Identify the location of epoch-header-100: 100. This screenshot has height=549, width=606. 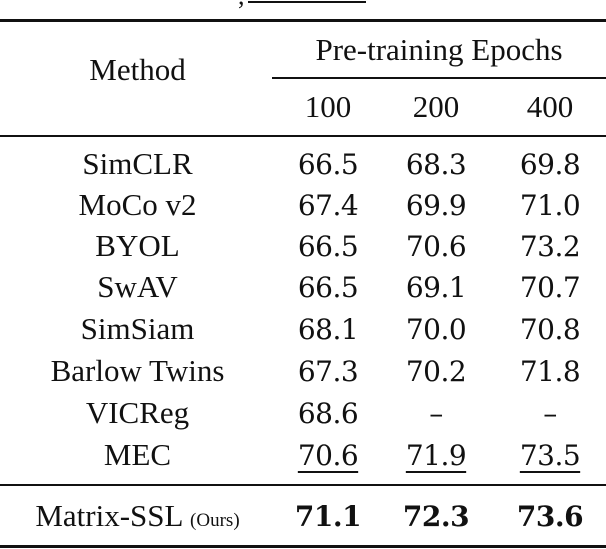
(328, 106).